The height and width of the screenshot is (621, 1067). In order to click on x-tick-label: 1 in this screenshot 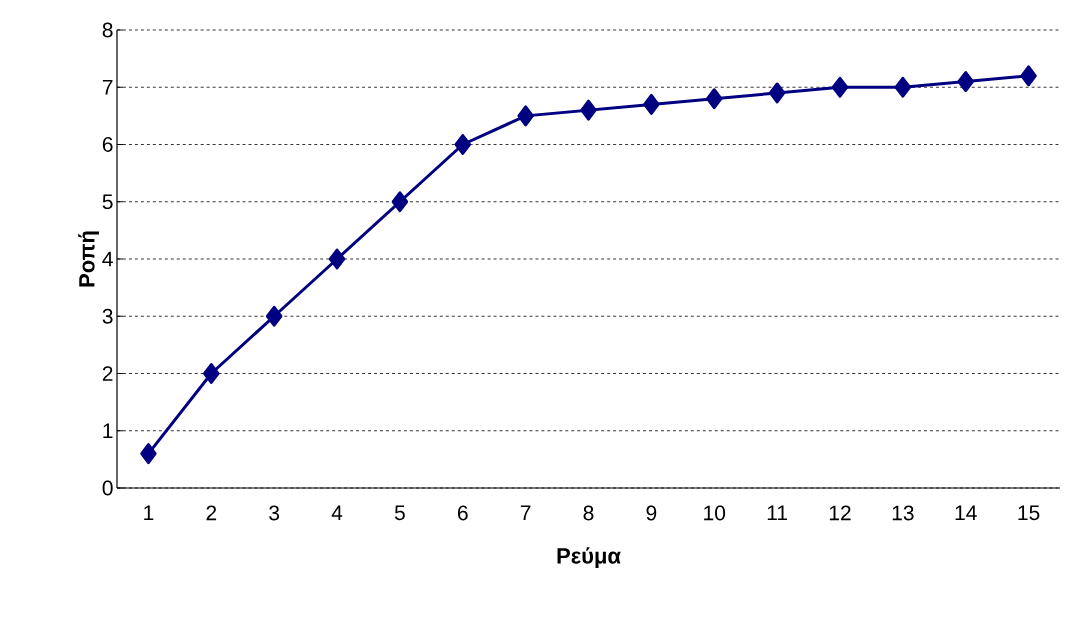, I will do `click(149, 512)`.